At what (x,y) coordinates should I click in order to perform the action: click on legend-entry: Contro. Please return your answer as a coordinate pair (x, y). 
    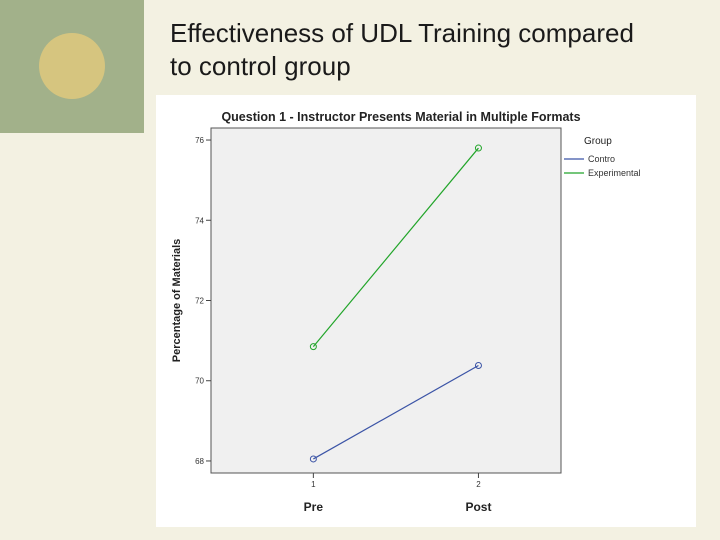
    Looking at the image, I should click on (601, 159).